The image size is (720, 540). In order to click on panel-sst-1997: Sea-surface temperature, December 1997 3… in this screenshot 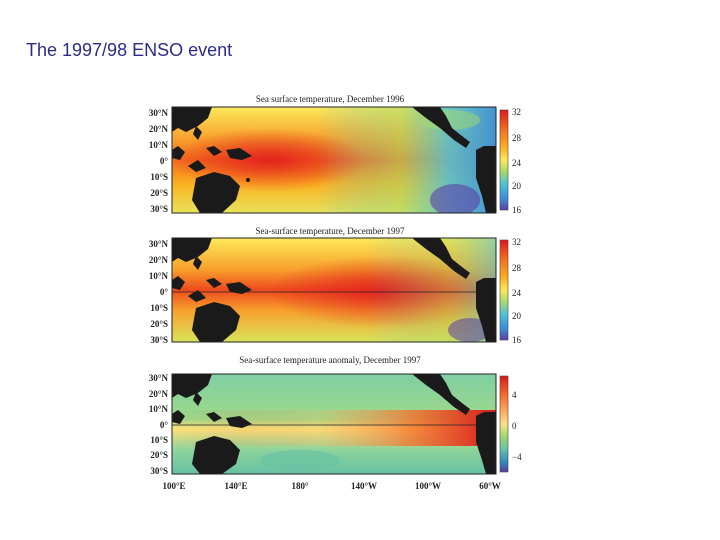, I will do `click(335, 285)`.